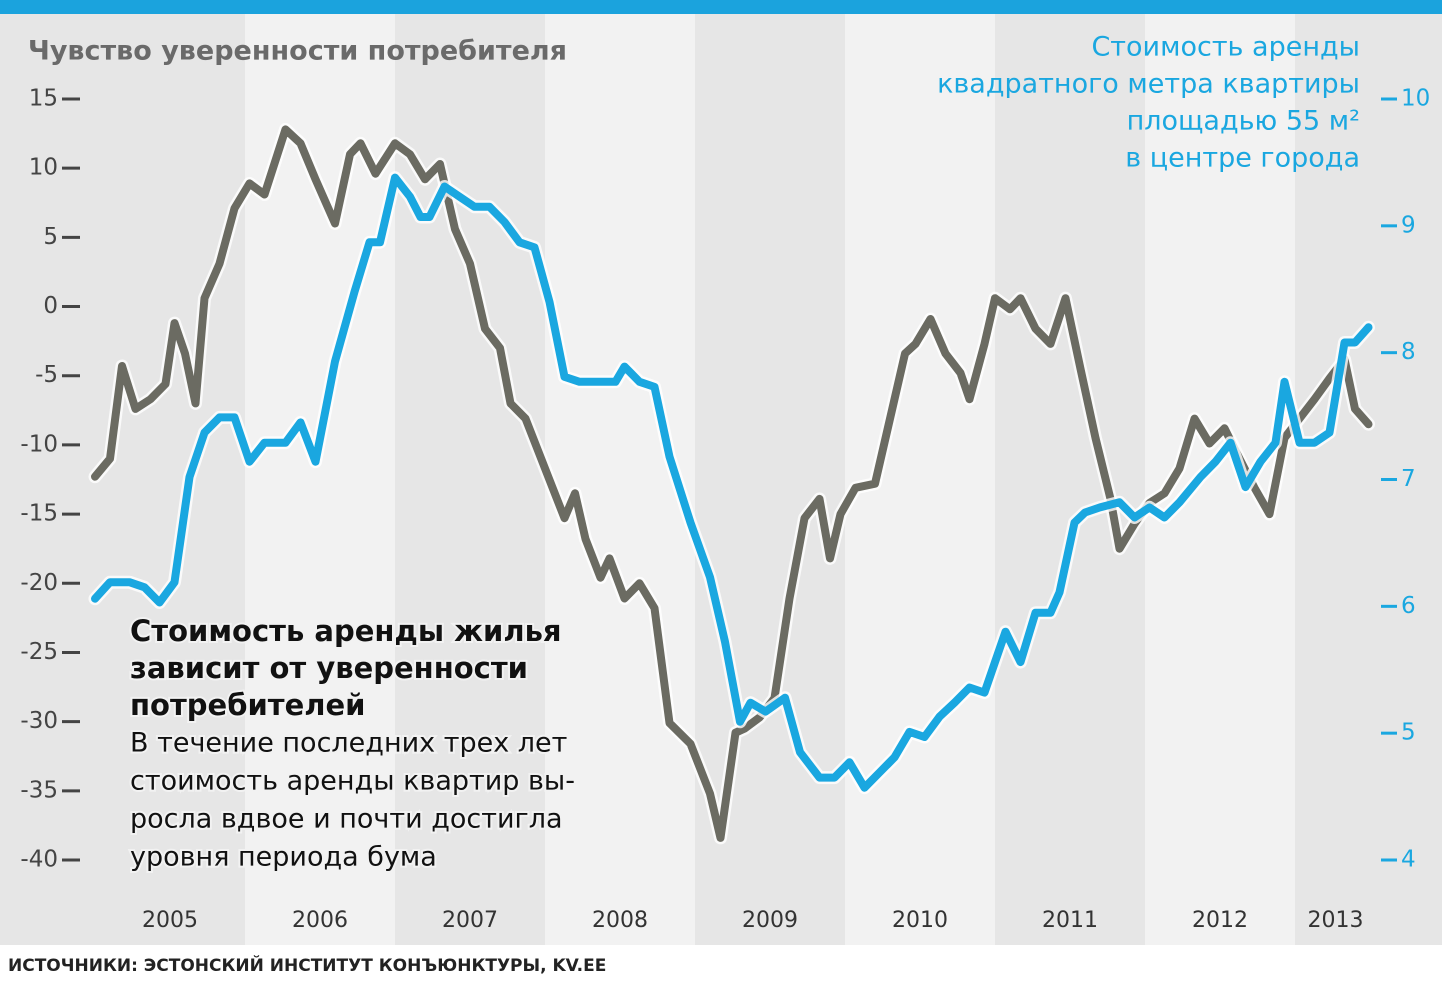  Describe the element at coordinates (39, 583) in the screenshot. I see `y-tick-label: -20` at that location.